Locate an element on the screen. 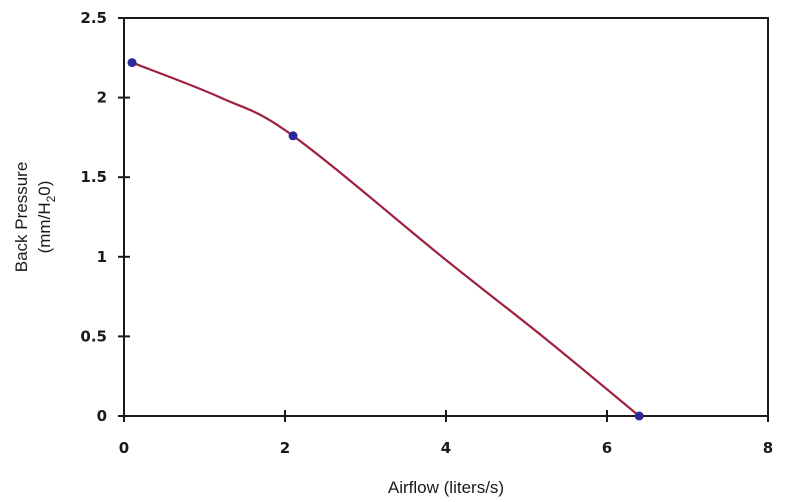 The width and height of the screenshot is (786, 502). y-axis-title-prefix: (mm/H is located at coordinates (44, 227).